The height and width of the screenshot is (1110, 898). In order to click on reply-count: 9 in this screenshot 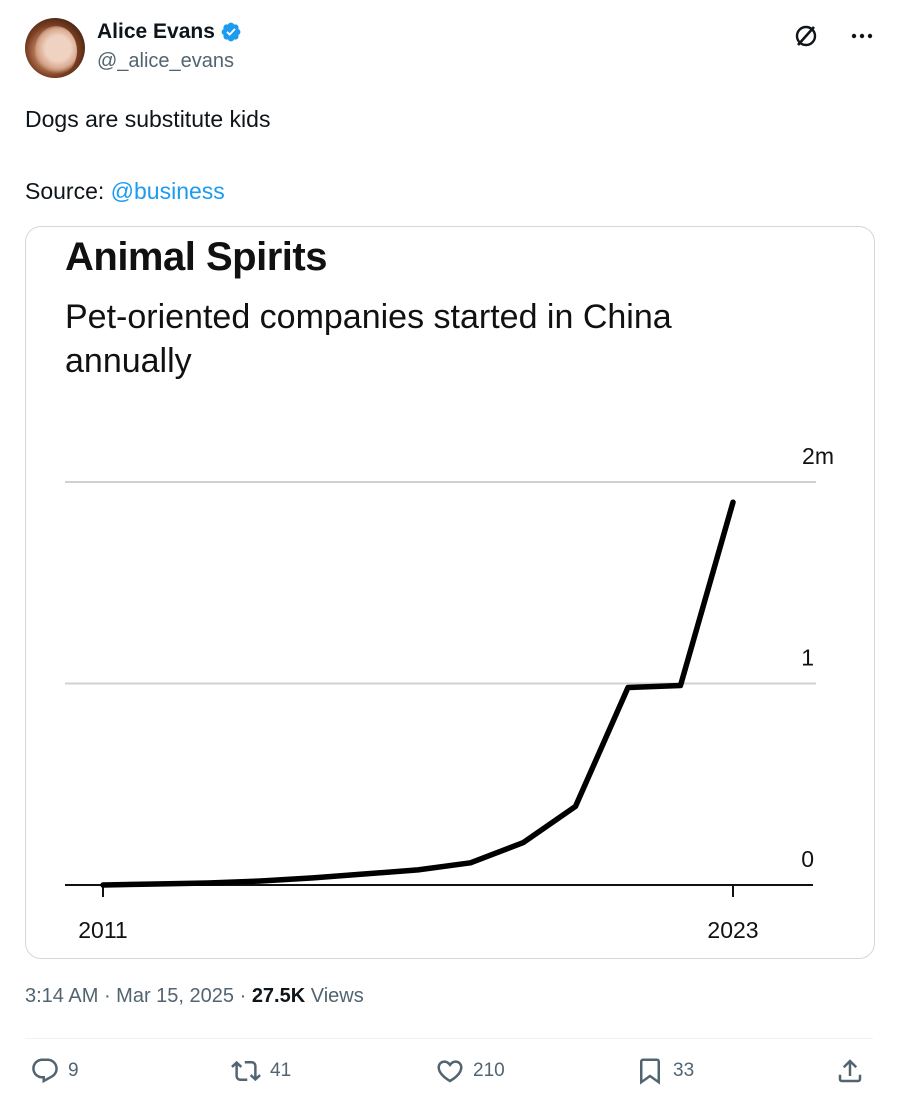, I will do `click(73, 1070)`.